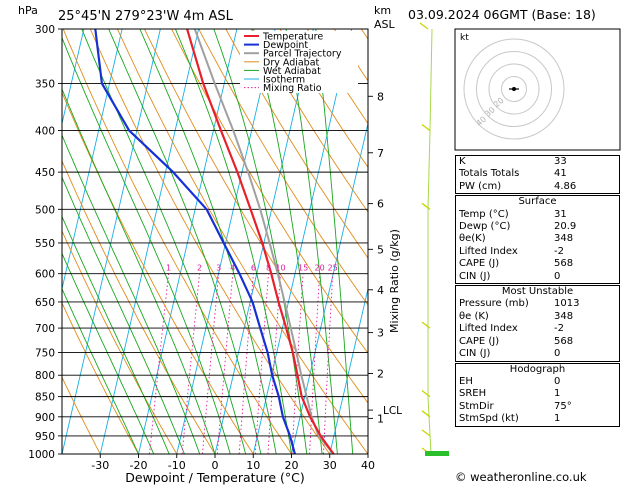  What do you see at coordinates (380, 96) in the screenshot?
I see `km-tick-label: 8` at bounding box center [380, 96].